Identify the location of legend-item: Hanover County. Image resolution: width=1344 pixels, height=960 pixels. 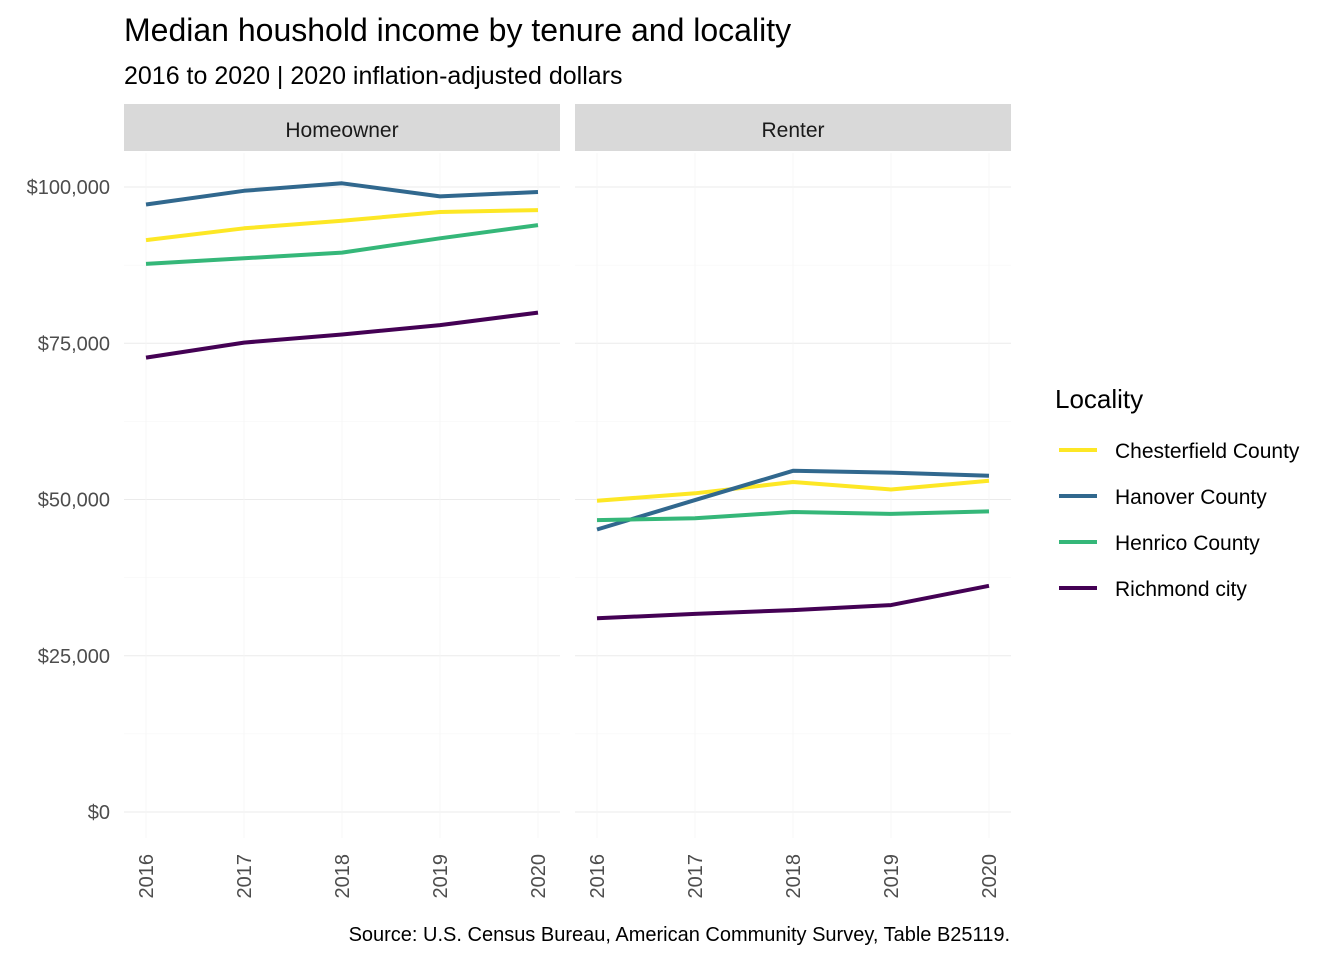
(1163, 497).